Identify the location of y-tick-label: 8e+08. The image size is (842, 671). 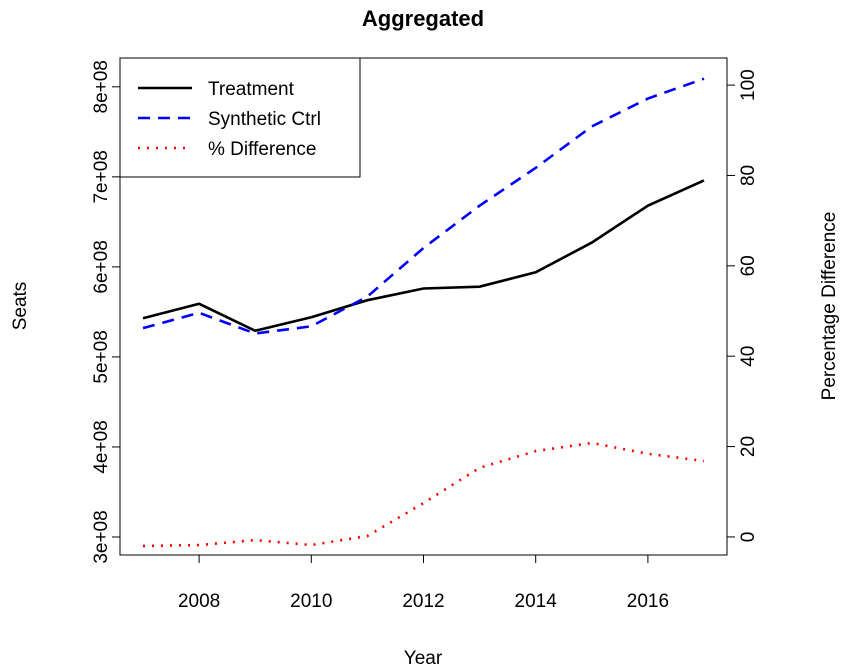
(101, 86).